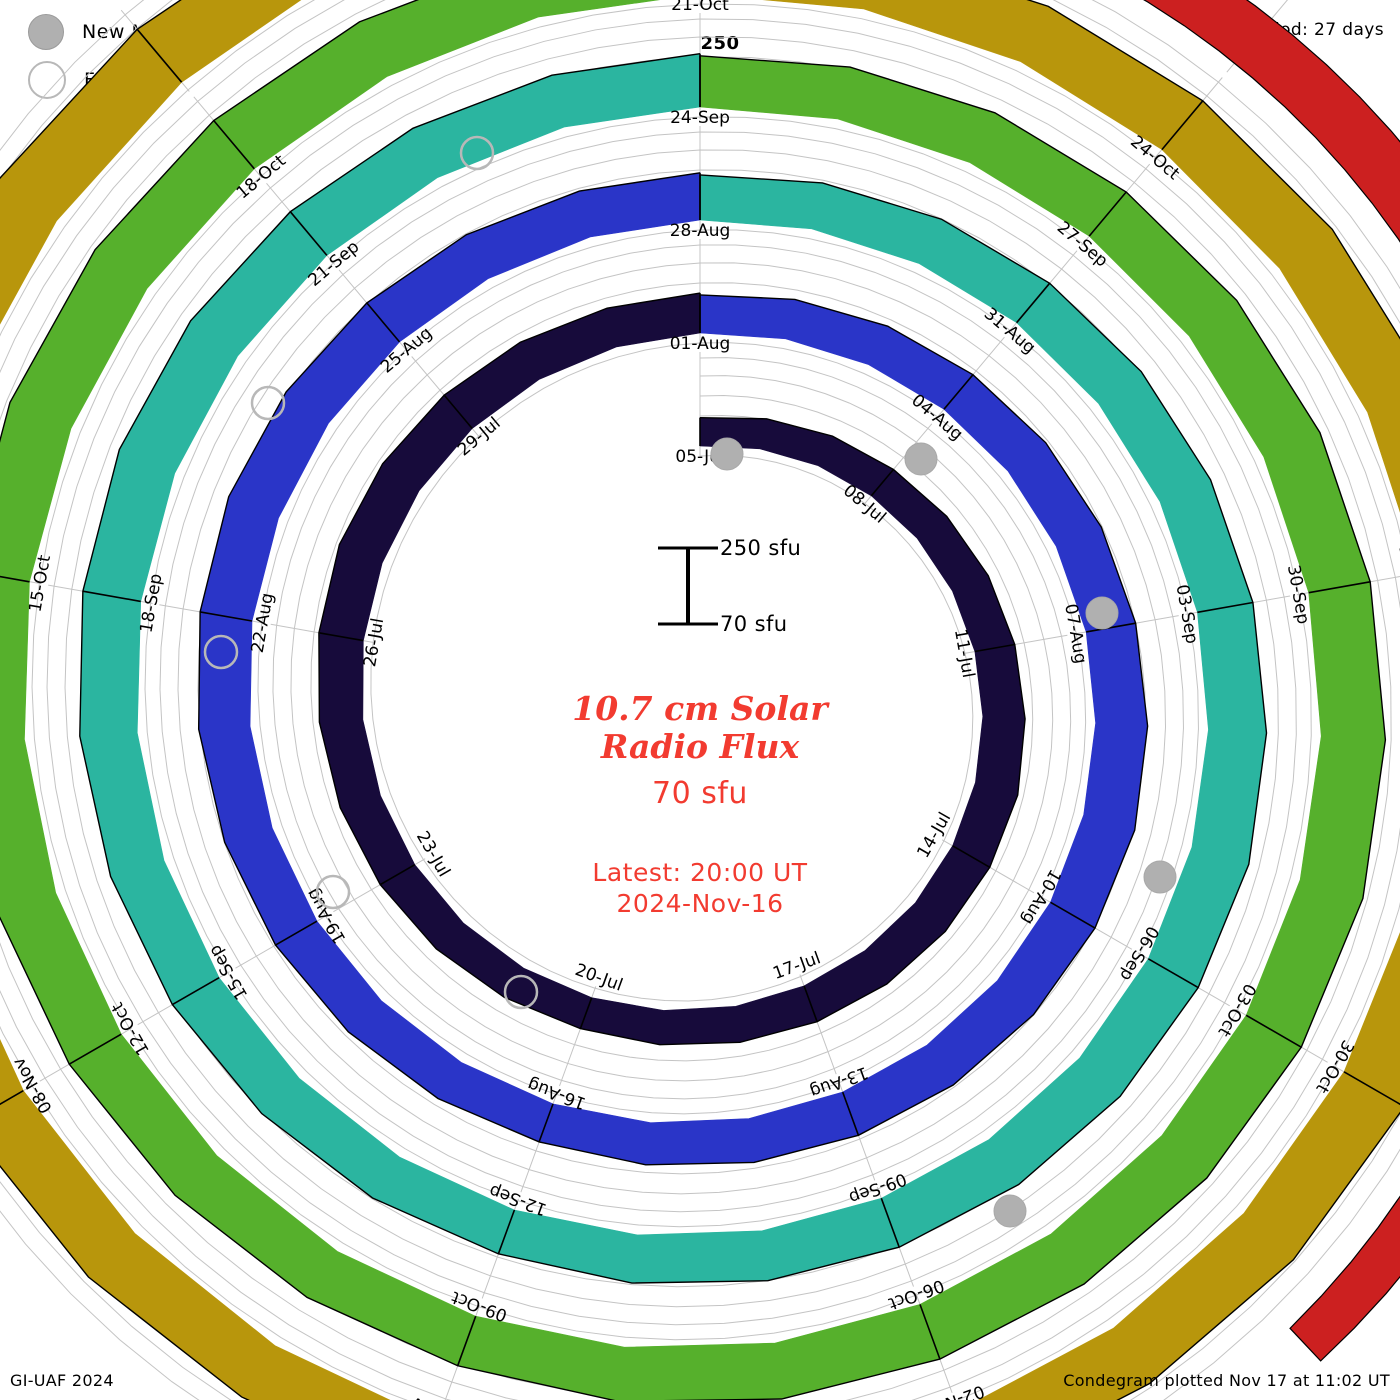 The height and width of the screenshot is (1400, 1400). I want to click on date-label: 01-Aug, so click(700, 344).